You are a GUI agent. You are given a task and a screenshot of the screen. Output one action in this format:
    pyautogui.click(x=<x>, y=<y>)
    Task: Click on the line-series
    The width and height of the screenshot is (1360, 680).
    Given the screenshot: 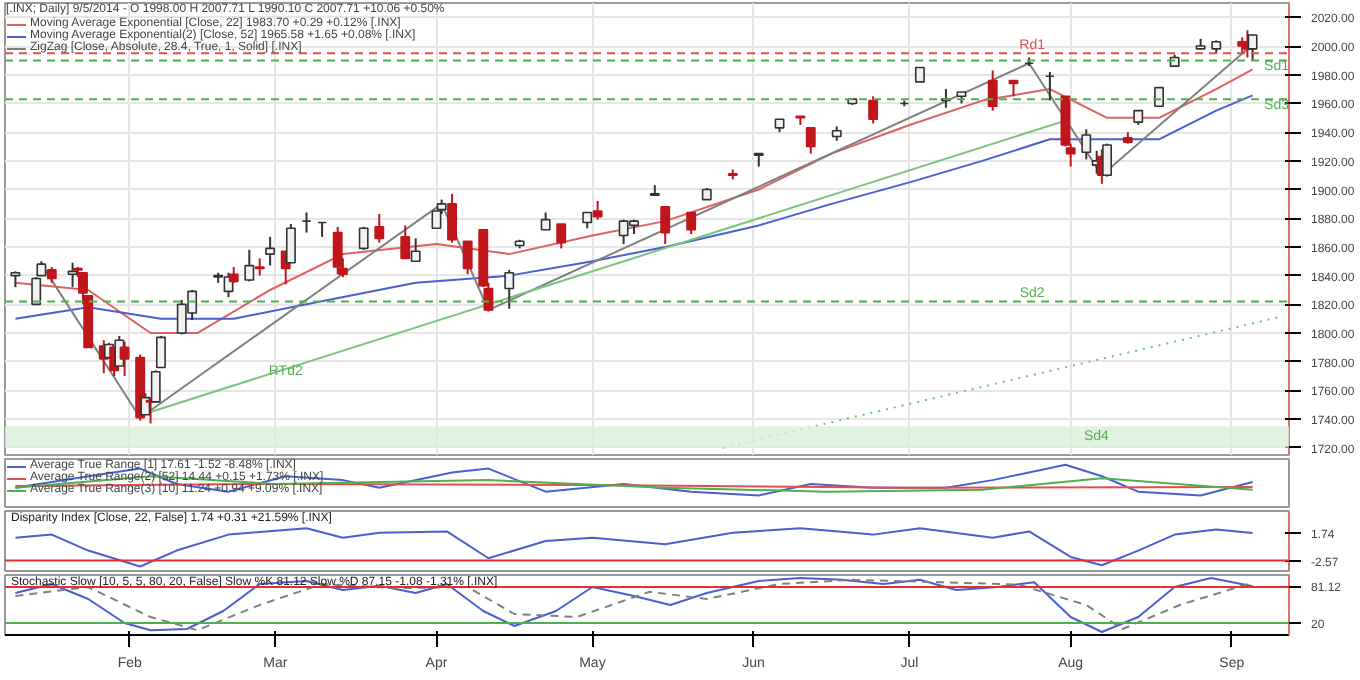 What is the action you would take?
    pyautogui.click(x=634, y=547)
    